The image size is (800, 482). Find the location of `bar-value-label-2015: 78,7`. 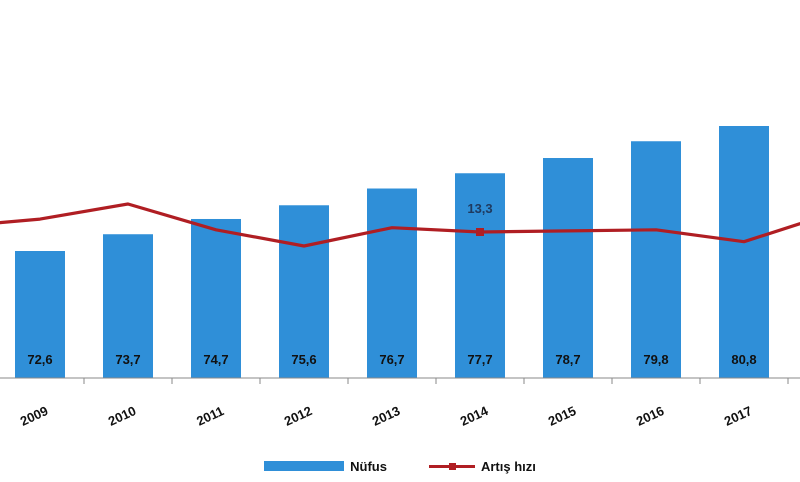

bar-value-label-2015: 78,7 is located at coordinates (567, 359).